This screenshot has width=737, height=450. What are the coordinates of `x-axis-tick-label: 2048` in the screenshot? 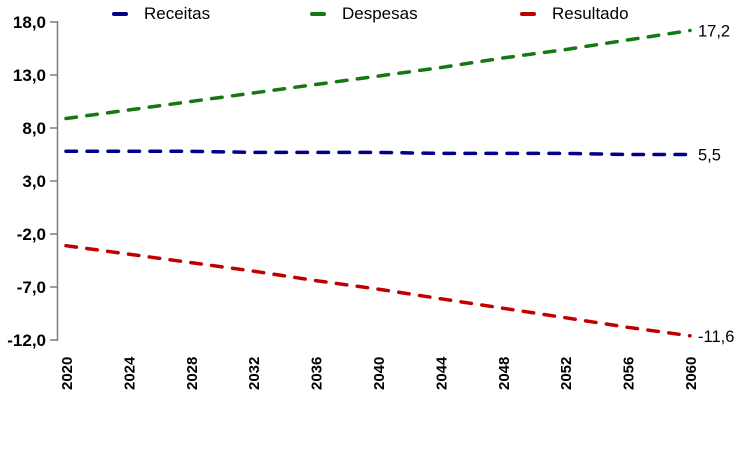 It's located at (504, 373).